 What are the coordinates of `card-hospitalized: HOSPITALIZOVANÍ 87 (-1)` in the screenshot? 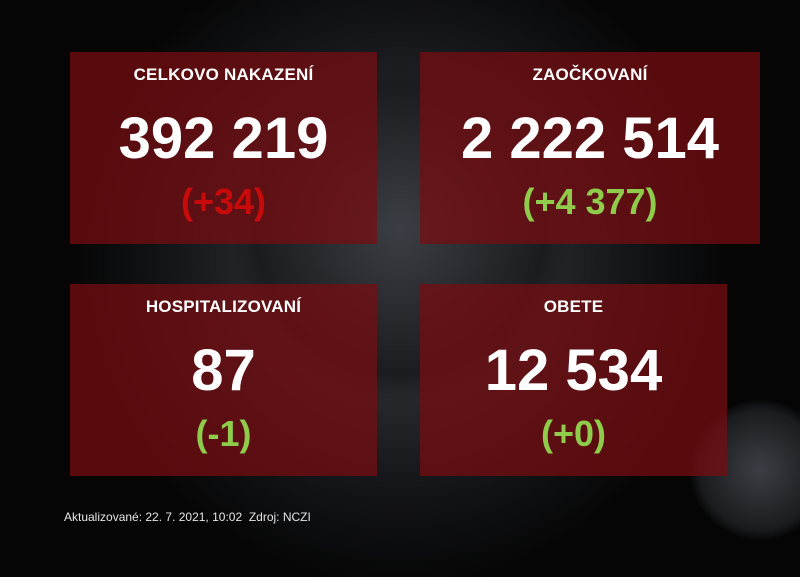 It's located at (223, 380).